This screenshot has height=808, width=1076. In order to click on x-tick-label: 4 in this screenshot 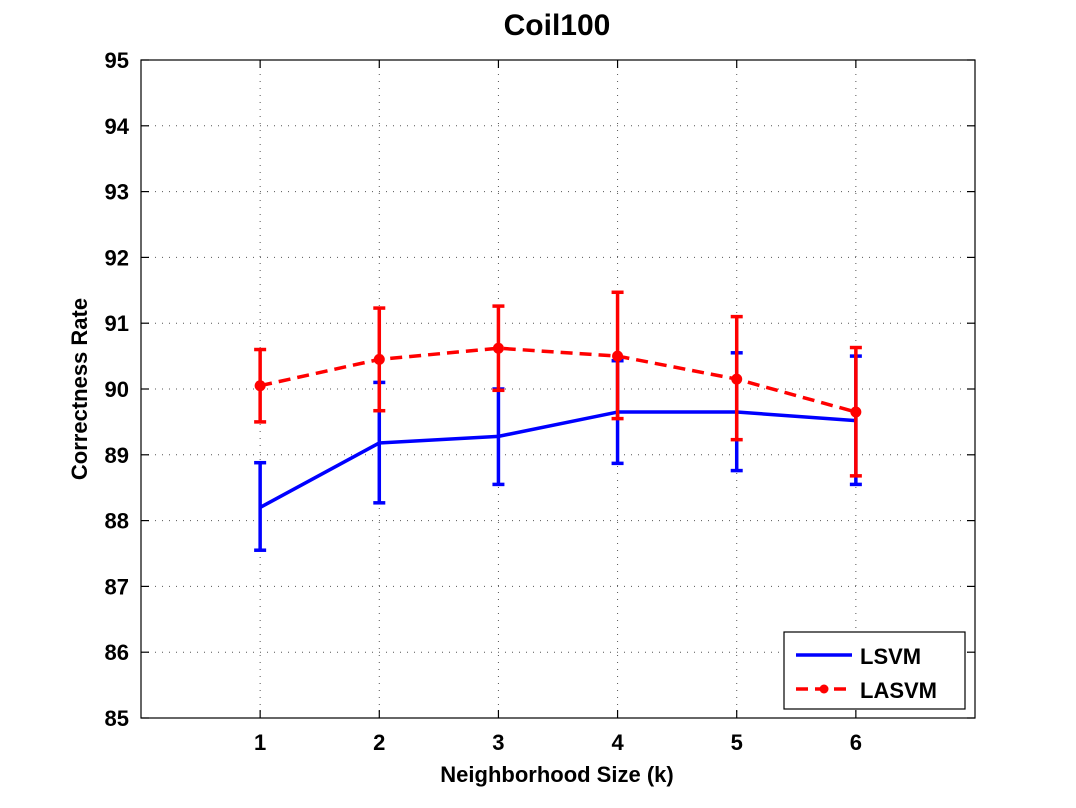, I will do `click(617, 742)`.